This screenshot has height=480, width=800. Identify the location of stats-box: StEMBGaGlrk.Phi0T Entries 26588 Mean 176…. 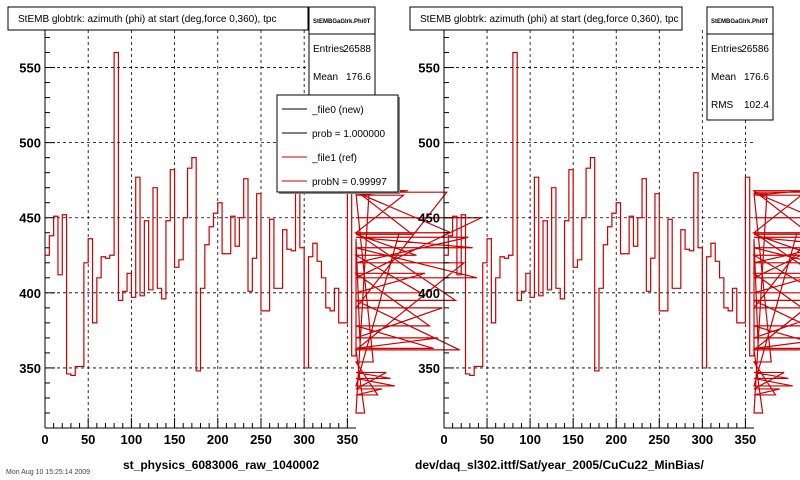
(342, 51).